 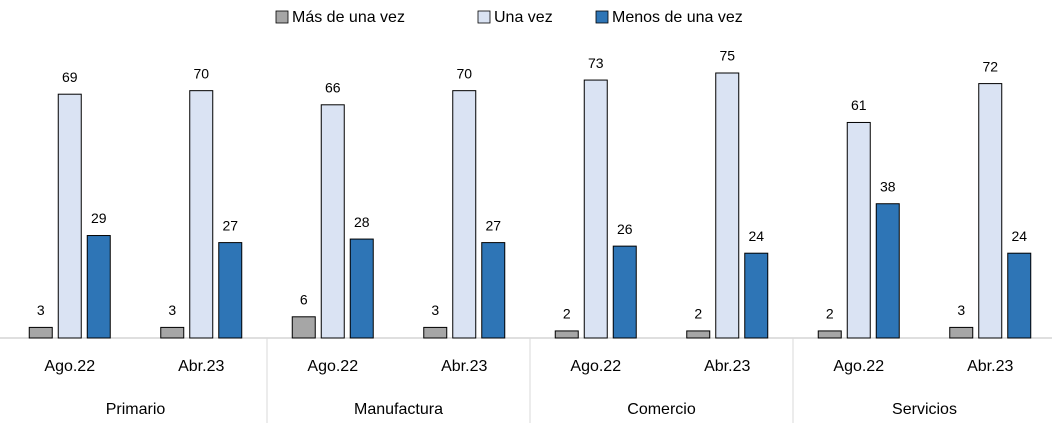 What do you see at coordinates (333, 88) in the screenshot?
I see `data-label: 66` at bounding box center [333, 88].